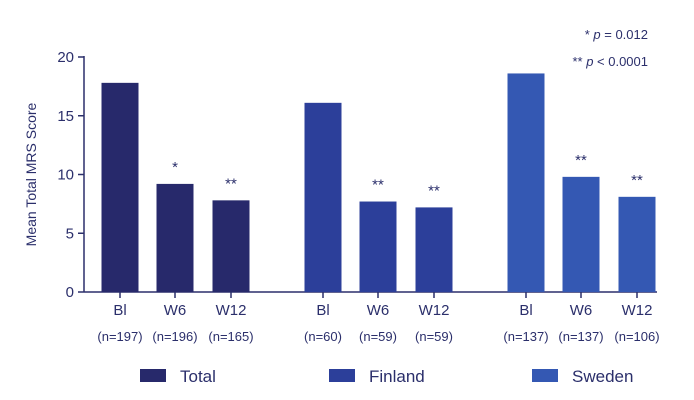  Describe the element at coordinates (342, 375) in the screenshot. I see `legend-swatch-finland` at that location.